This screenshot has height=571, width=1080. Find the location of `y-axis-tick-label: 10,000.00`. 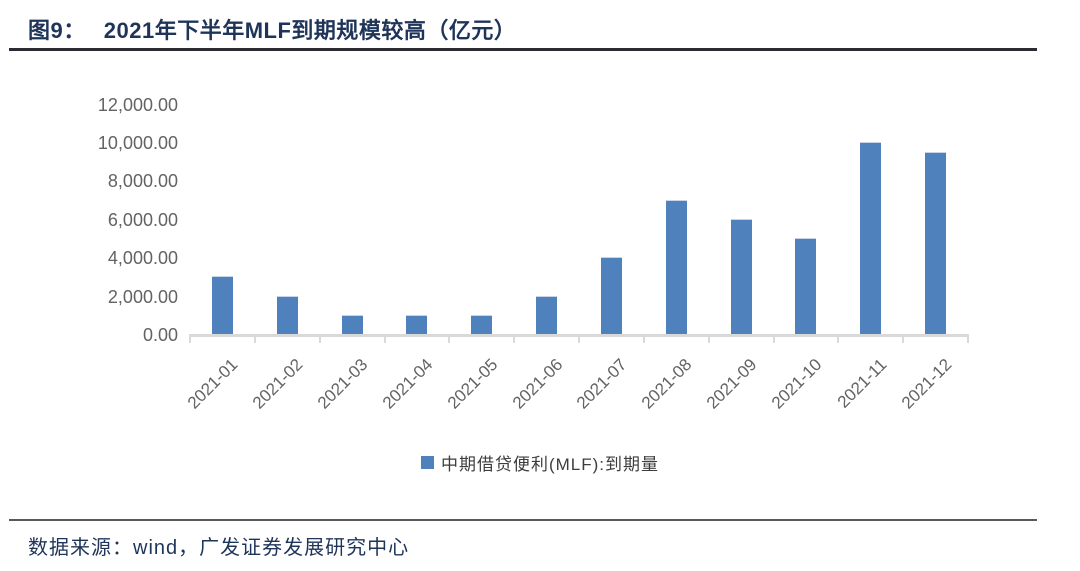

y-axis-tick-label: 10,000.00 is located at coordinates (137, 143).